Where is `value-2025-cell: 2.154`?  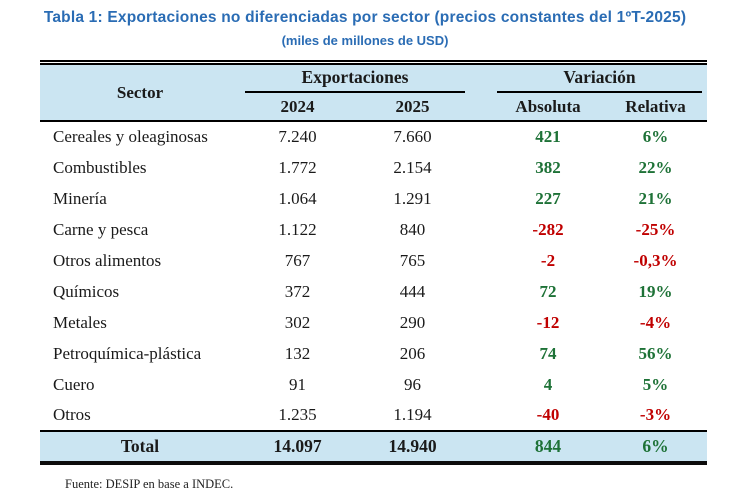
value-2025-cell: 2.154 is located at coordinates (413, 167).